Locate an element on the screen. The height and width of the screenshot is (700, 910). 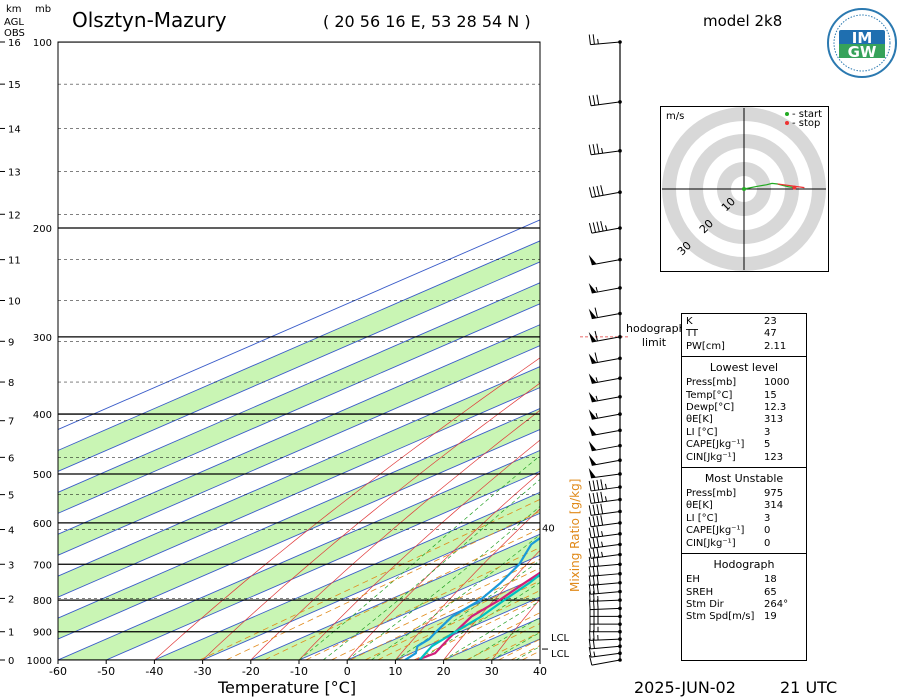
km-tick-label: 3 is located at coordinates (11, 565).